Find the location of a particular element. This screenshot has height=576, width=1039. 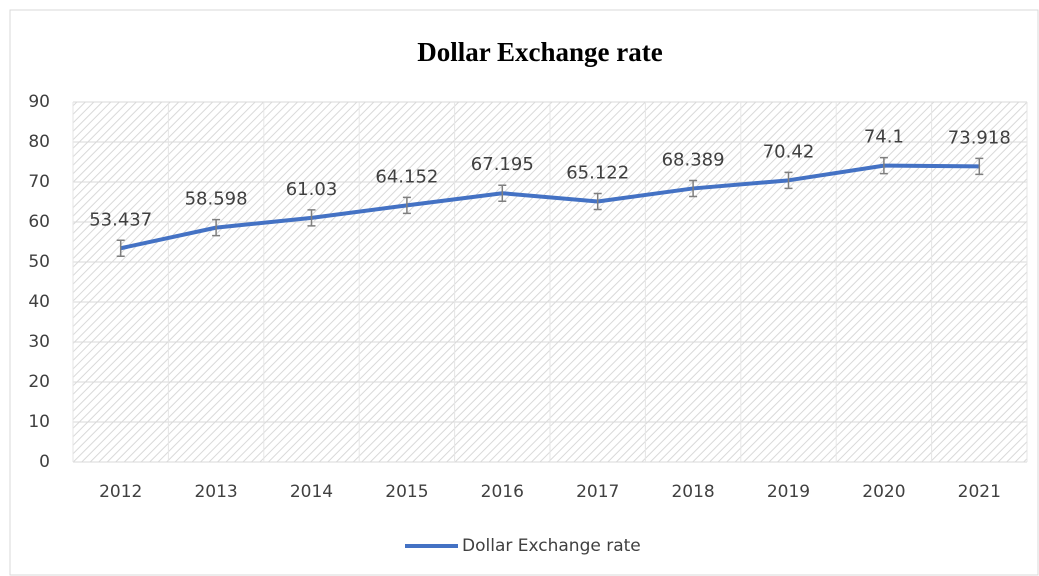

data-label: 70.42 is located at coordinates (789, 151).